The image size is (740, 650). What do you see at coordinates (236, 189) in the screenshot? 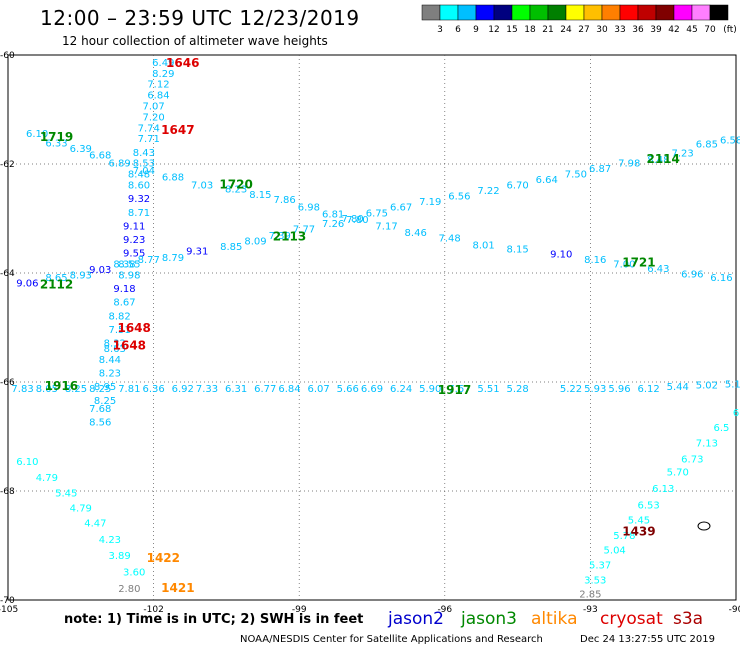
I see `wave-height-label: 8.23` at bounding box center [236, 189].